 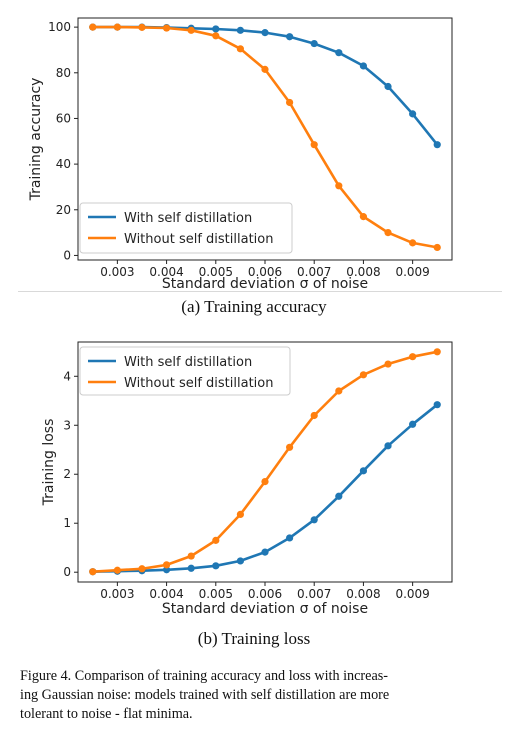 I want to click on y-tick-label: 60, so click(x=63, y=118).